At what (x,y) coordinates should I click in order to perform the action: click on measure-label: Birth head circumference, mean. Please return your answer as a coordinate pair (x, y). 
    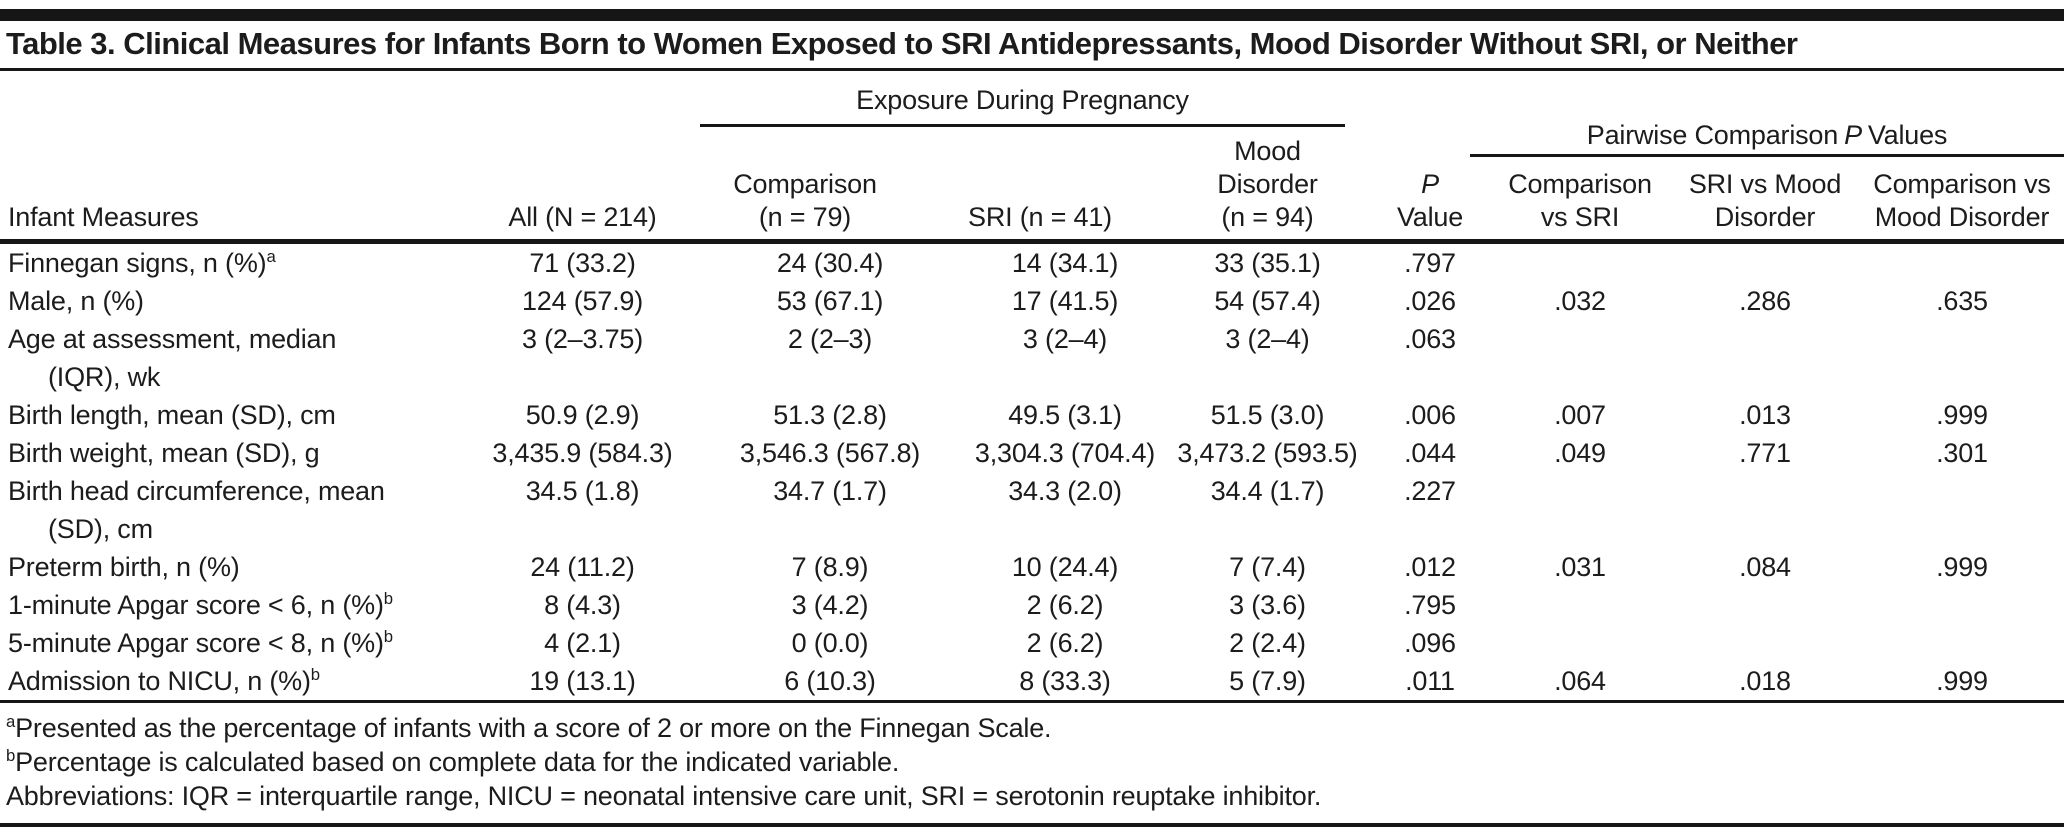
    Looking at the image, I should click on (196, 491).